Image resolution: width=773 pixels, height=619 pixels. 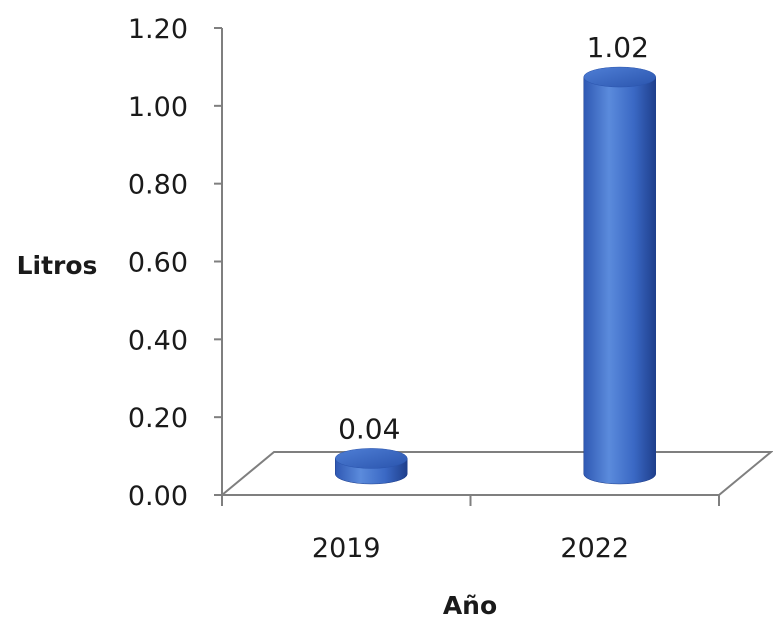 I want to click on plot-floor, so click(x=496, y=473).